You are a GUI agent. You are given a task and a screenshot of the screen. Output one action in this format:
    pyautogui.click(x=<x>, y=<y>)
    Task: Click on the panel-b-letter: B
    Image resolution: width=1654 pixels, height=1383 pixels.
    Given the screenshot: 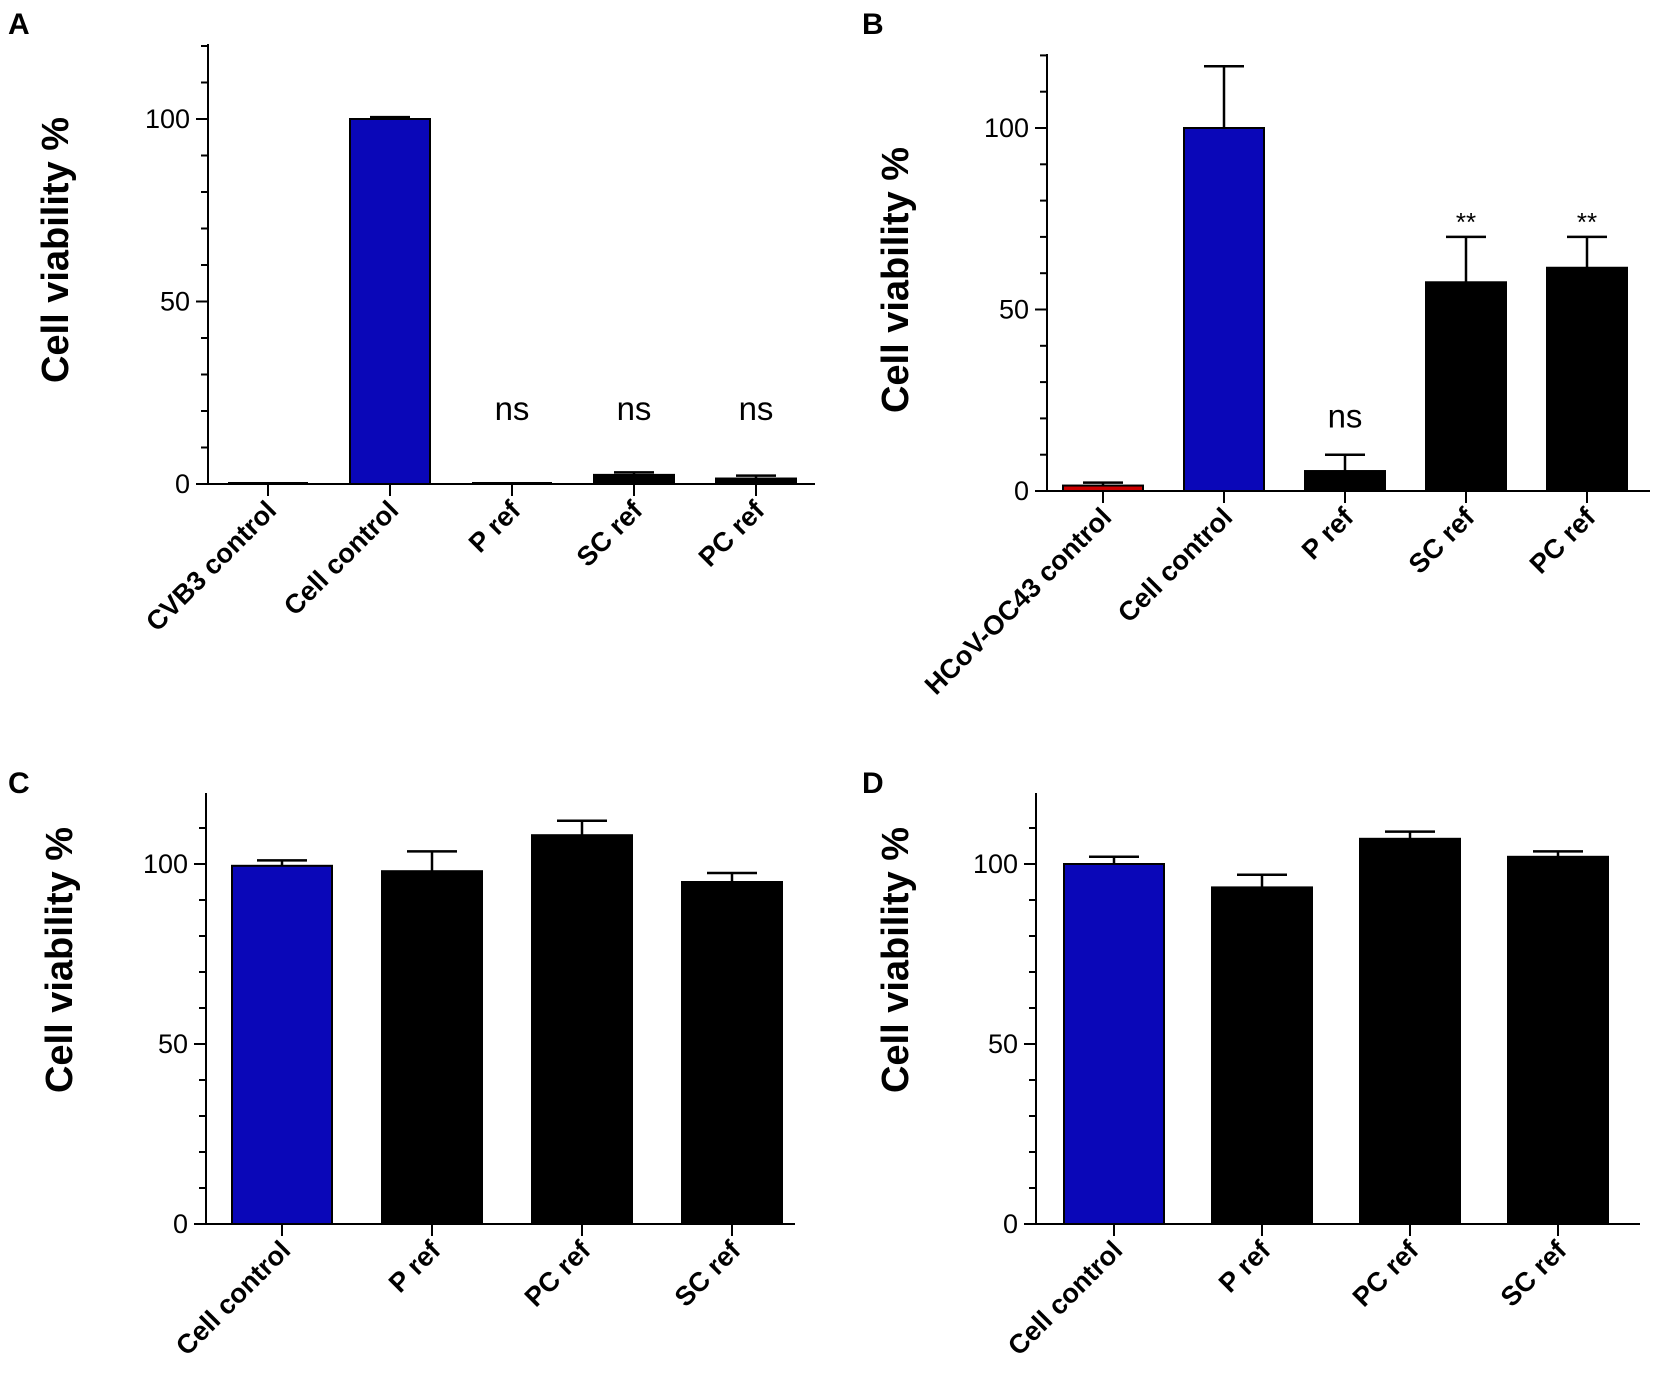 What is the action you would take?
    pyautogui.click(x=873, y=24)
    